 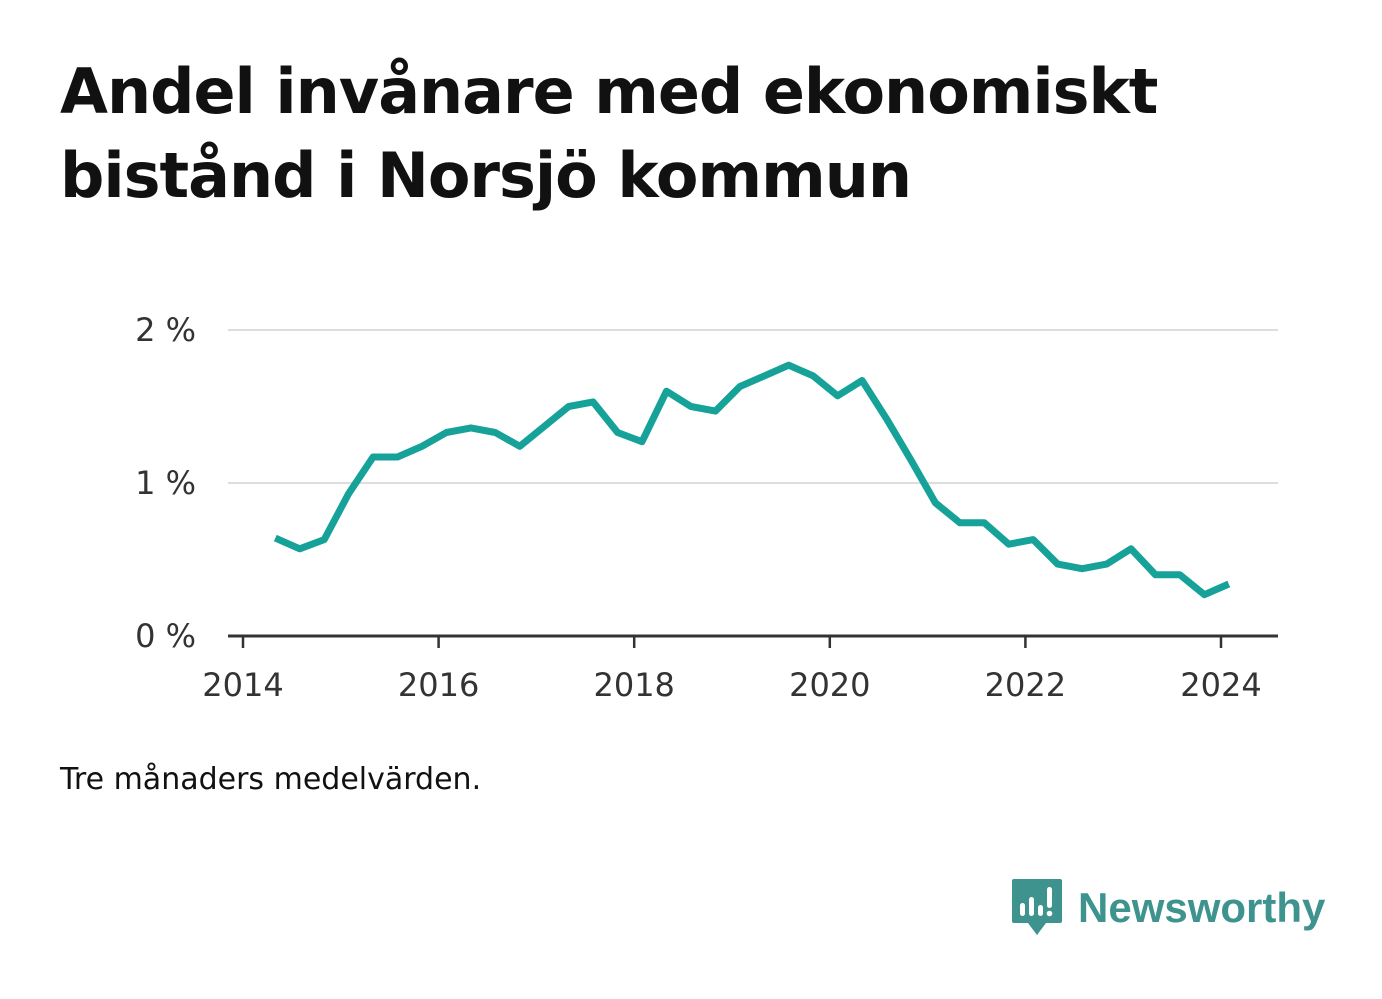 What do you see at coordinates (633, 685) in the screenshot?
I see `x-tick-label: 2018` at bounding box center [633, 685].